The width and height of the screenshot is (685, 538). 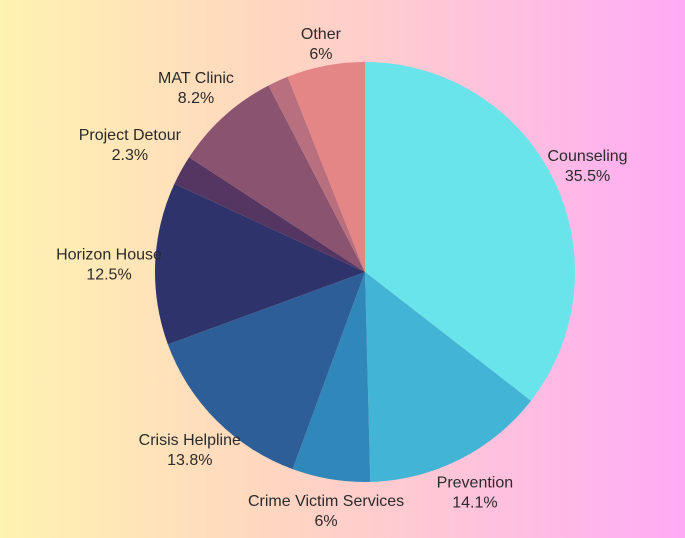 What do you see at coordinates (109, 255) in the screenshot?
I see `slice-label-horizon-house: Horizon House` at bounding box center [109, 255].